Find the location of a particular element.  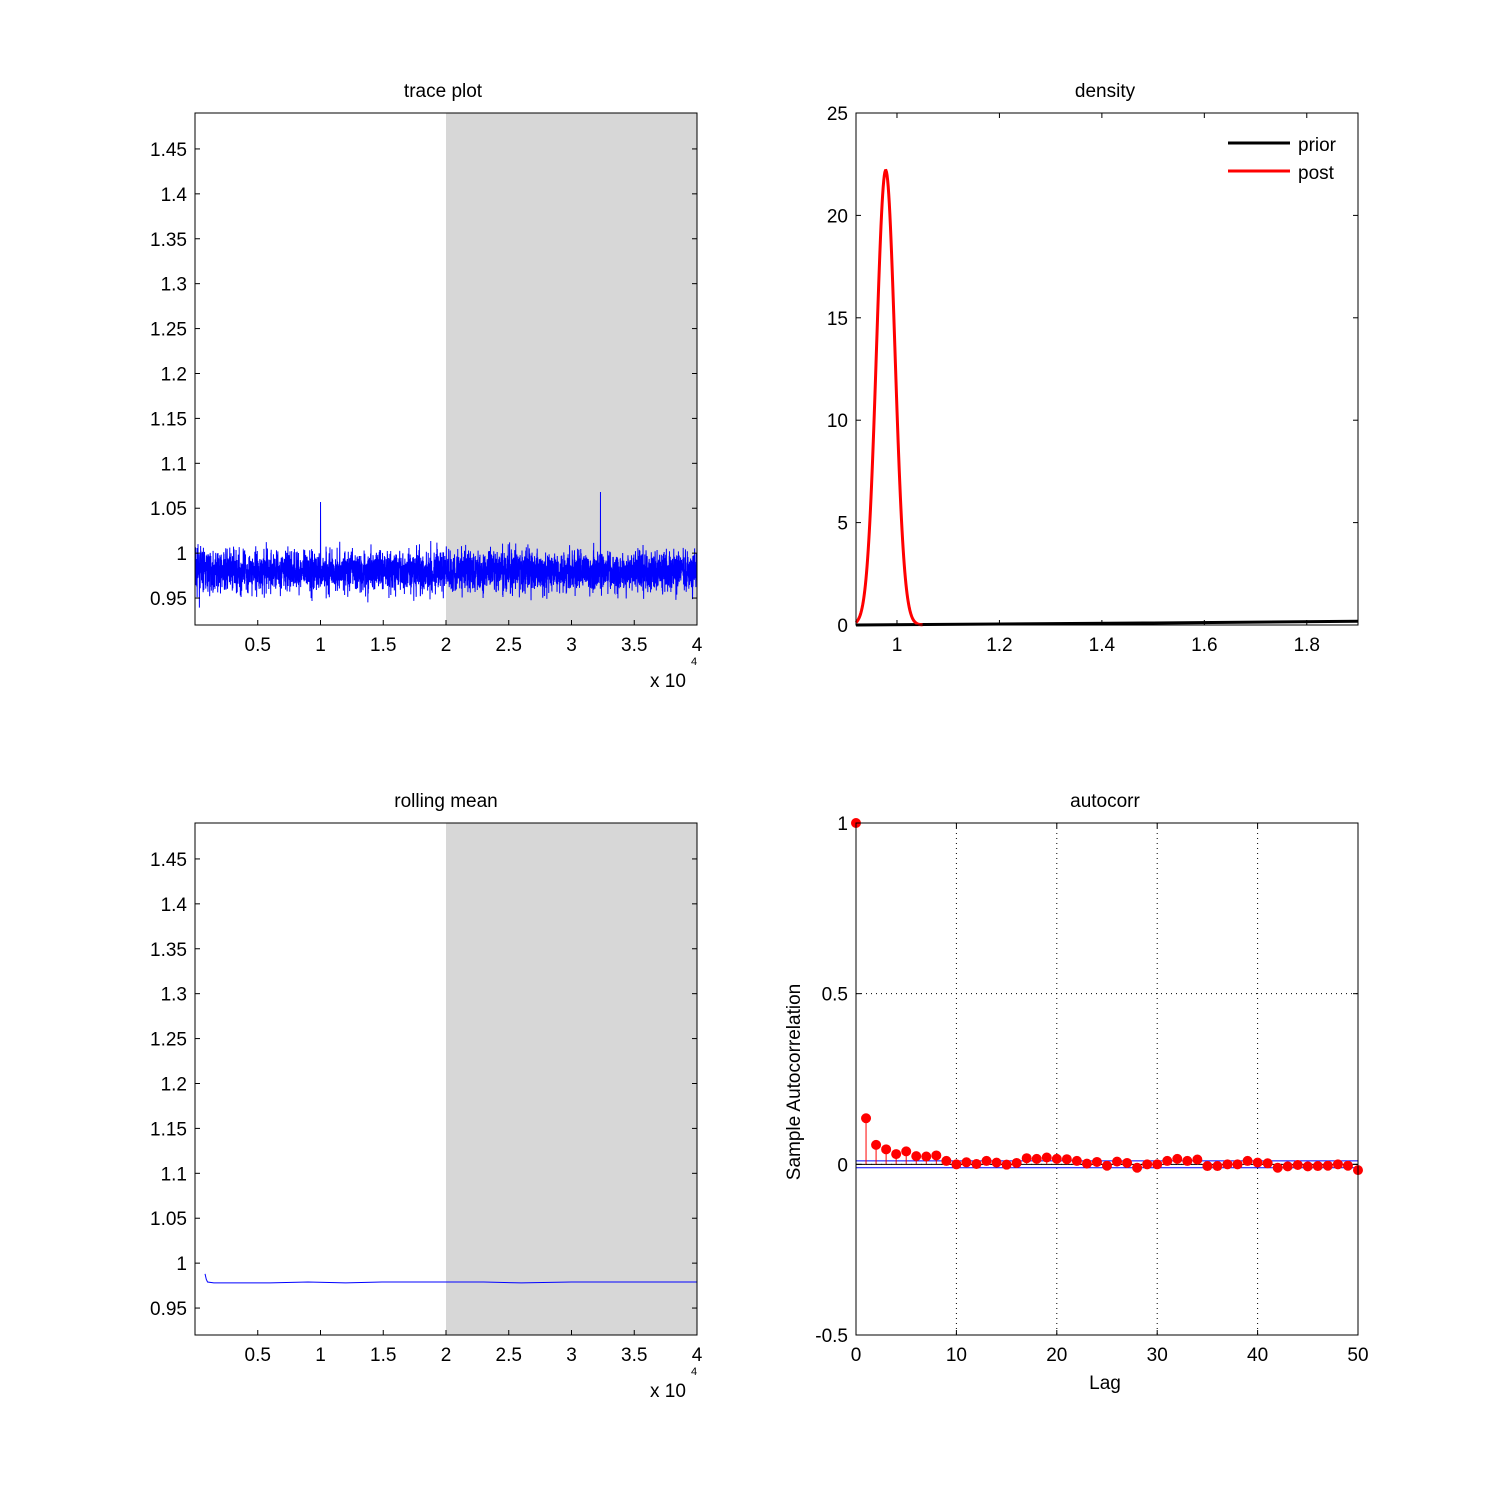

autocorr-x-ticks: 0 10 20 30 40 50 is located at coordinates (1110, 1094).